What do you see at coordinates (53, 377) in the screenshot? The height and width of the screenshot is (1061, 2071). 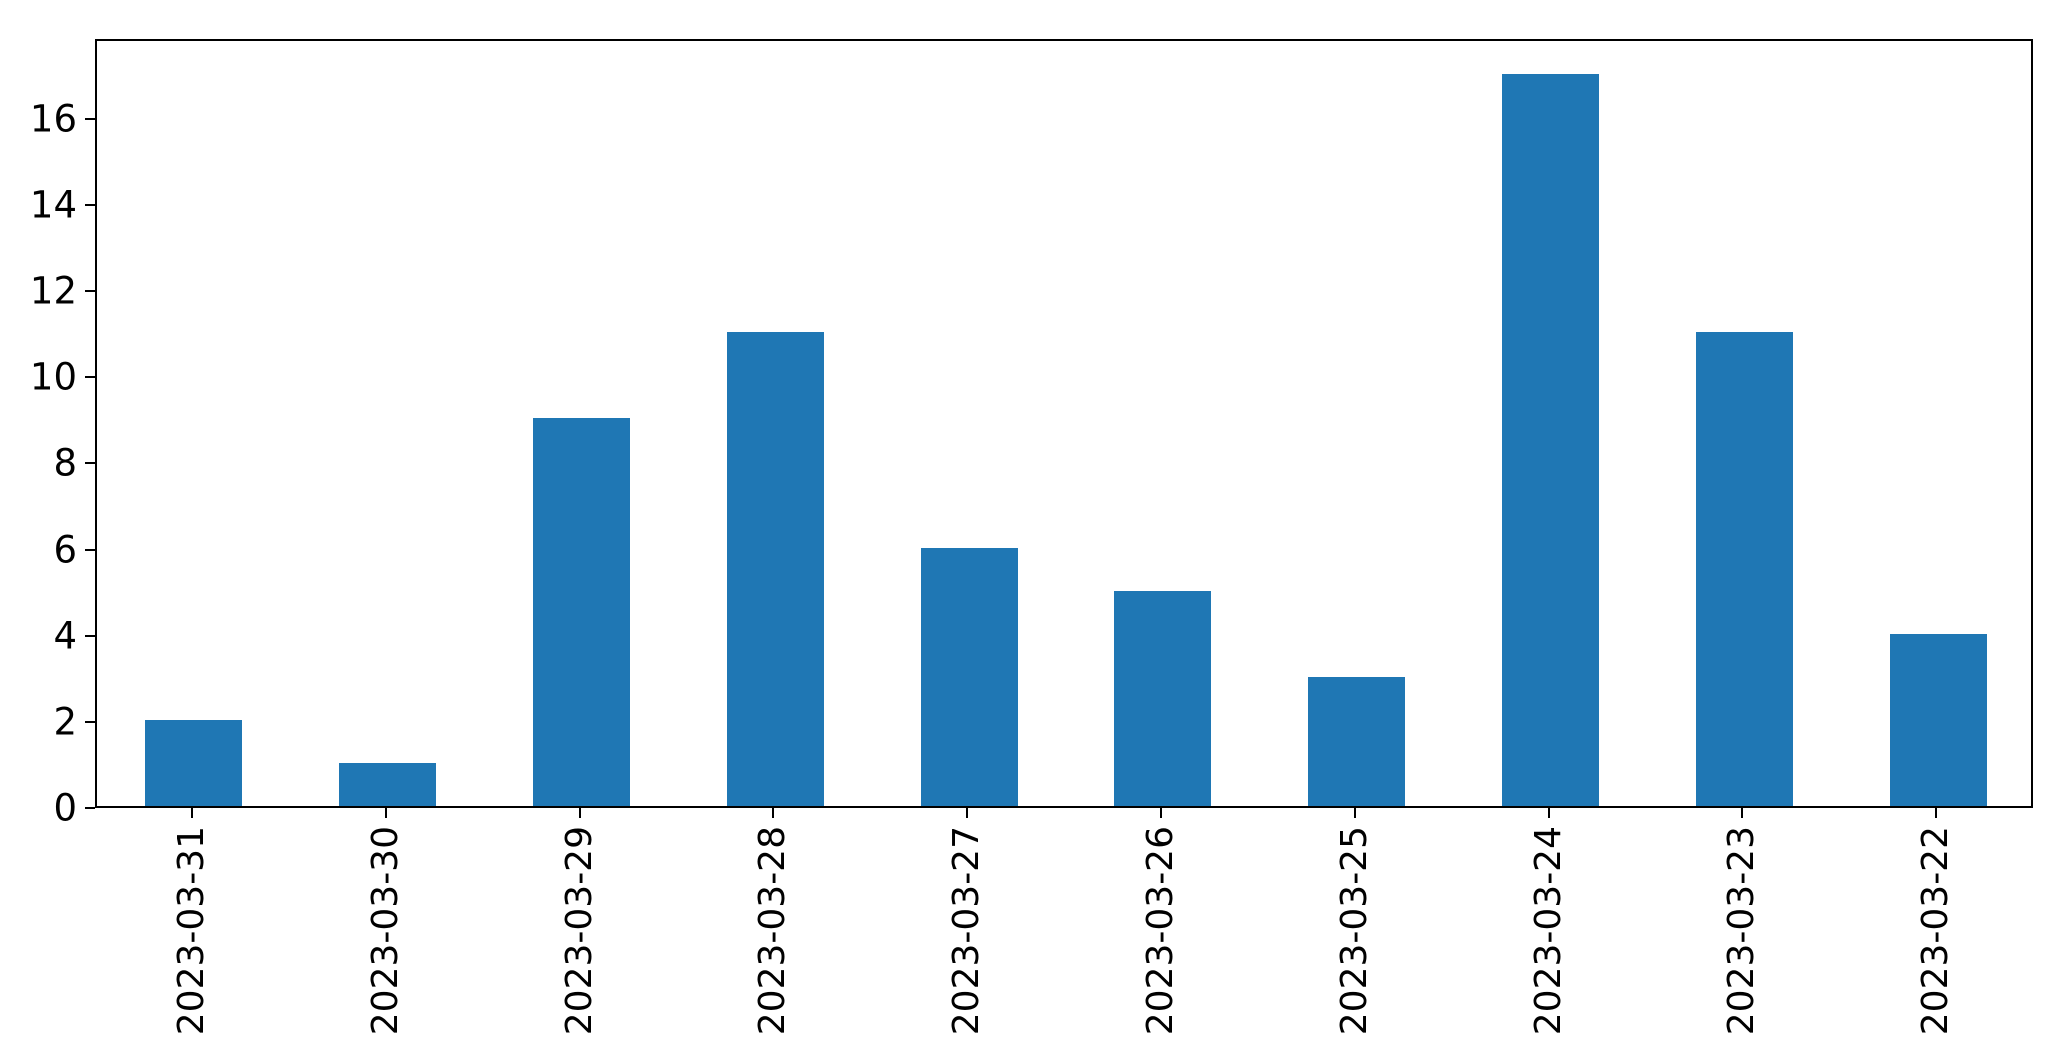 I see `y-tick-label: 10` at bounding box center [53, 377].